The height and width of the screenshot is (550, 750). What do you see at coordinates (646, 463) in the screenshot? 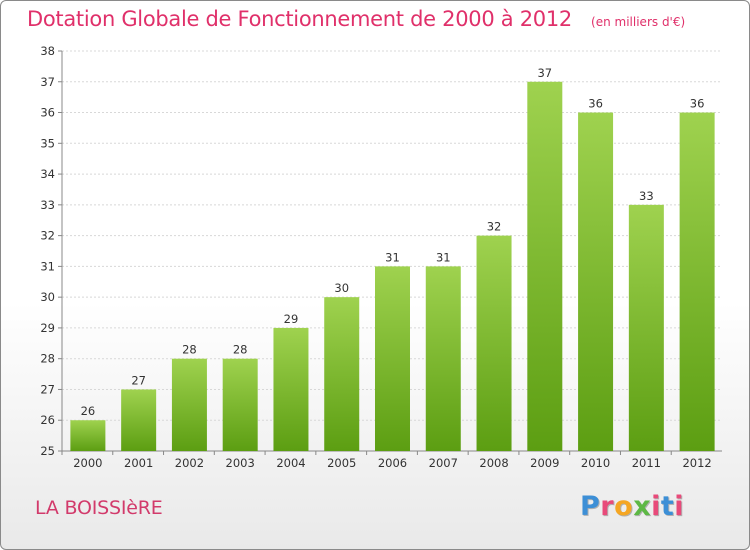
I see `x-tick-label: 2011` at bounding box center [646, 463].